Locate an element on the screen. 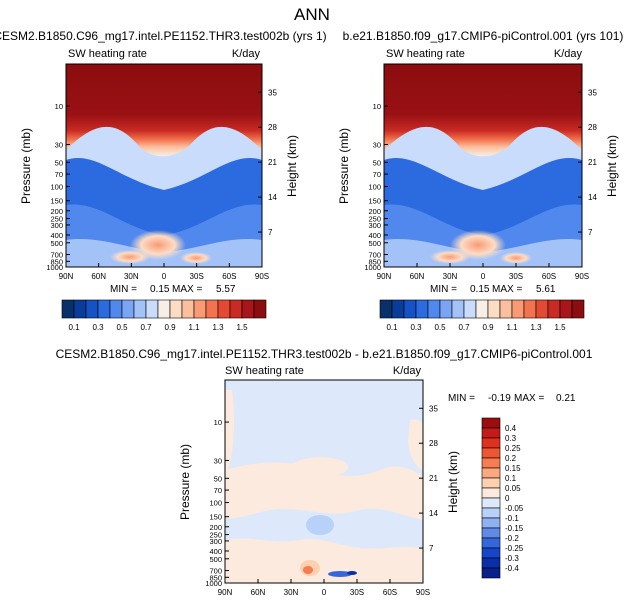  y-tick-label: 150 is located at coordinates (374, 201).